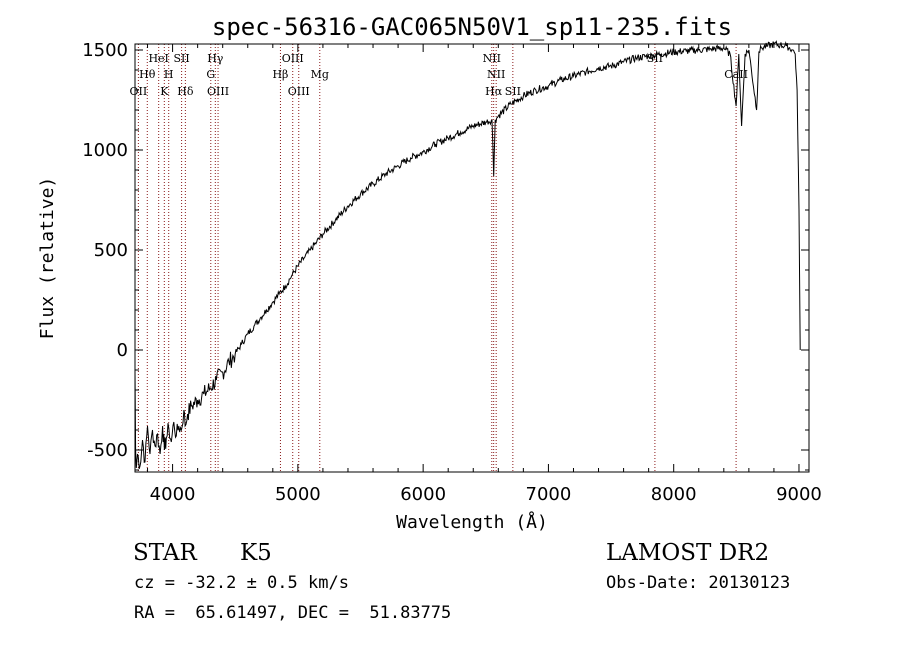  I want to click on x-axis-label: Wavelength (Å), so click(472, 522).